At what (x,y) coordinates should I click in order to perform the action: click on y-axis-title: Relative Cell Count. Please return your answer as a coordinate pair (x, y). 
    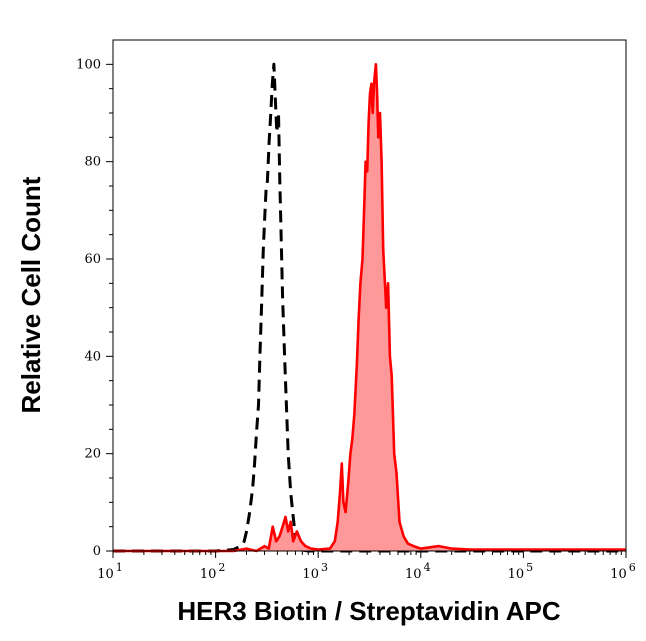
    Looking at the image, I should click on (31, 294).